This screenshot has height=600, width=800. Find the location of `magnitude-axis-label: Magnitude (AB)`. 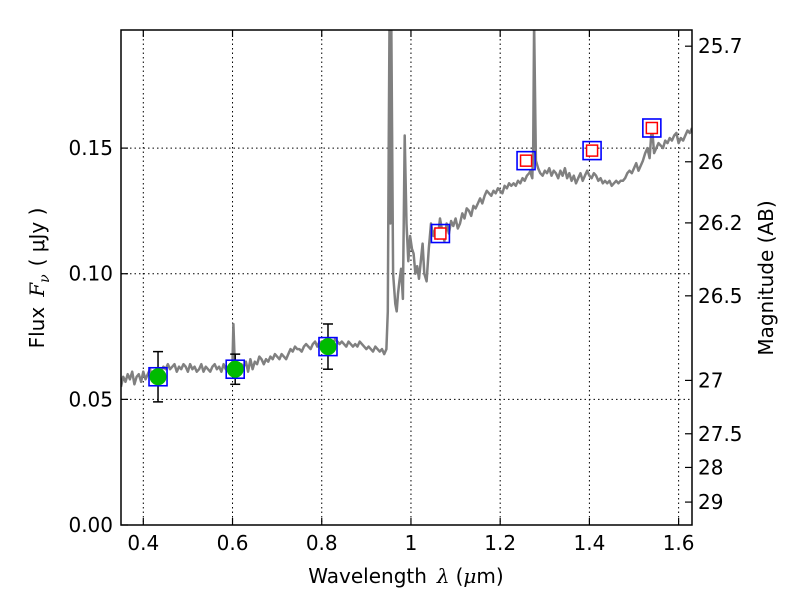

magnitude-axis-label: Magnitude (AB) is located at coordinates (766, 277).